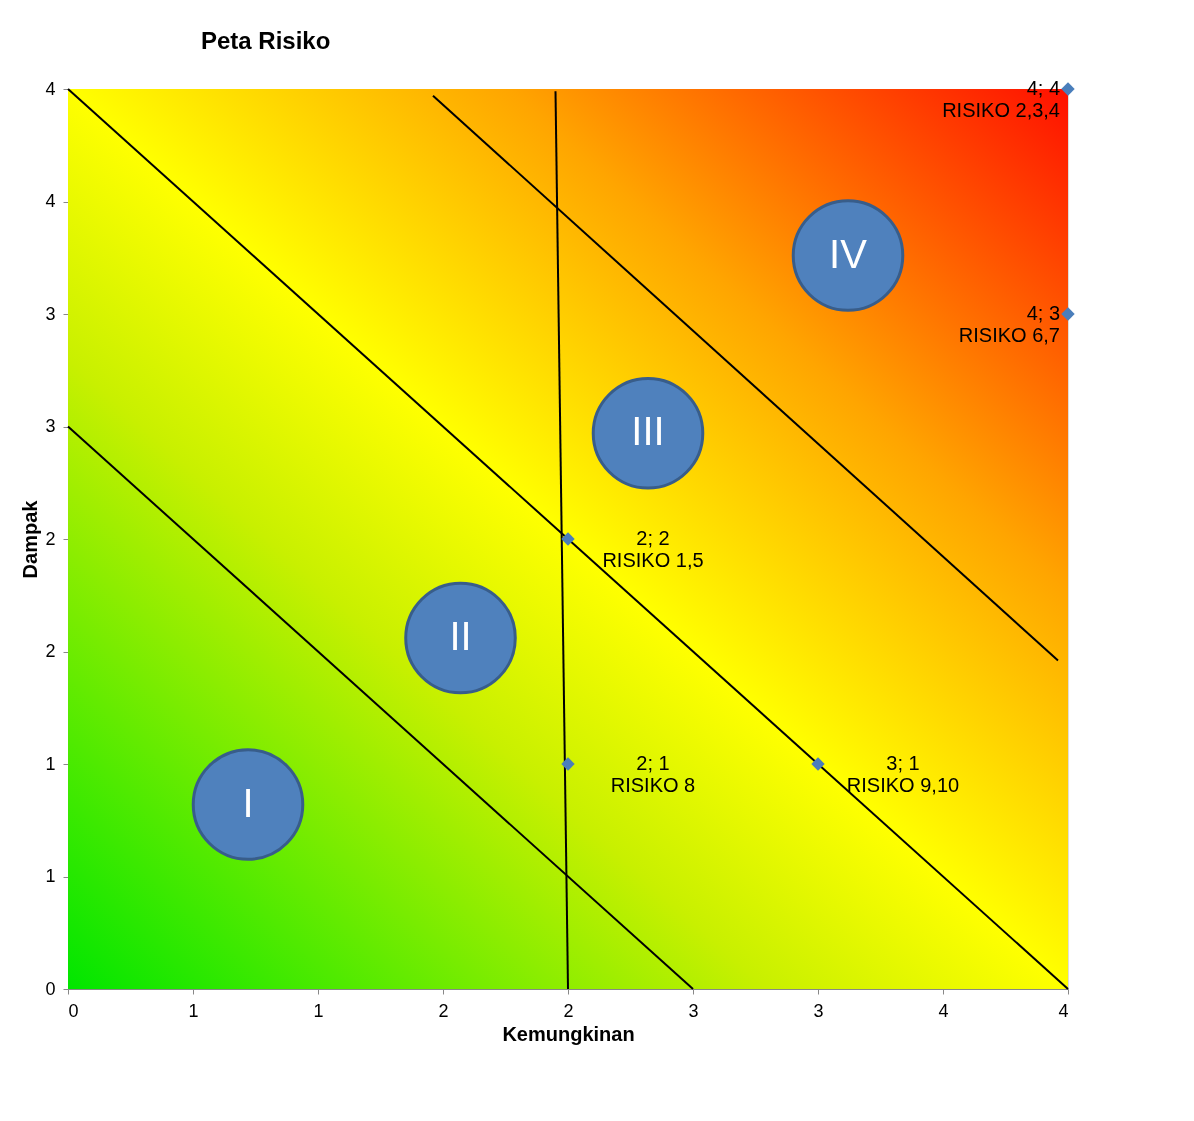 The width and height of the screenshot is (1194, 1121). Describe the element at coordinates (460, 636) in the screenshot. I see `annotation: II` at that location.